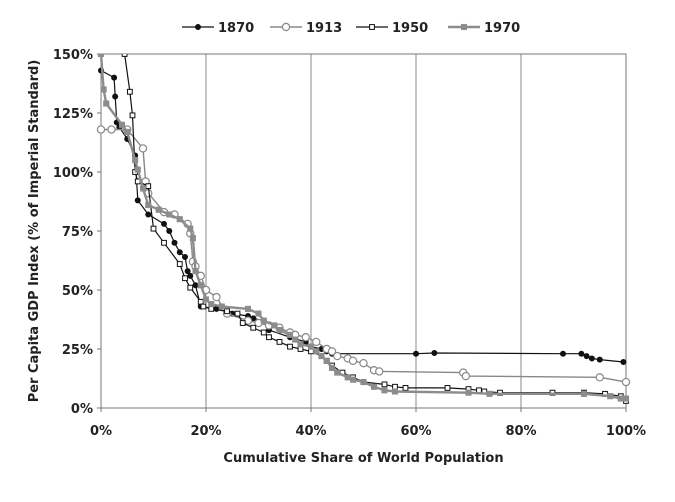 Image resolution: width=675 pixels, height=502 pixels. What do you see at coordinates (236, 28) in the screenshot?
I see `legend-label: 1870` at bounding box center [236, 28].